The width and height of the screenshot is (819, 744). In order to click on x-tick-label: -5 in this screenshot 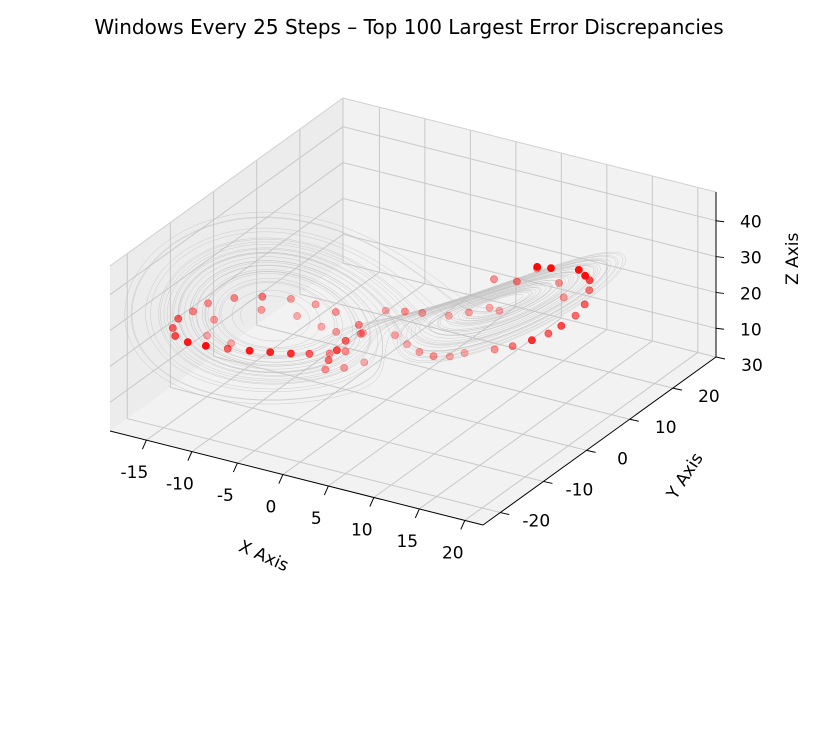, I will do `click(225, 496)`.